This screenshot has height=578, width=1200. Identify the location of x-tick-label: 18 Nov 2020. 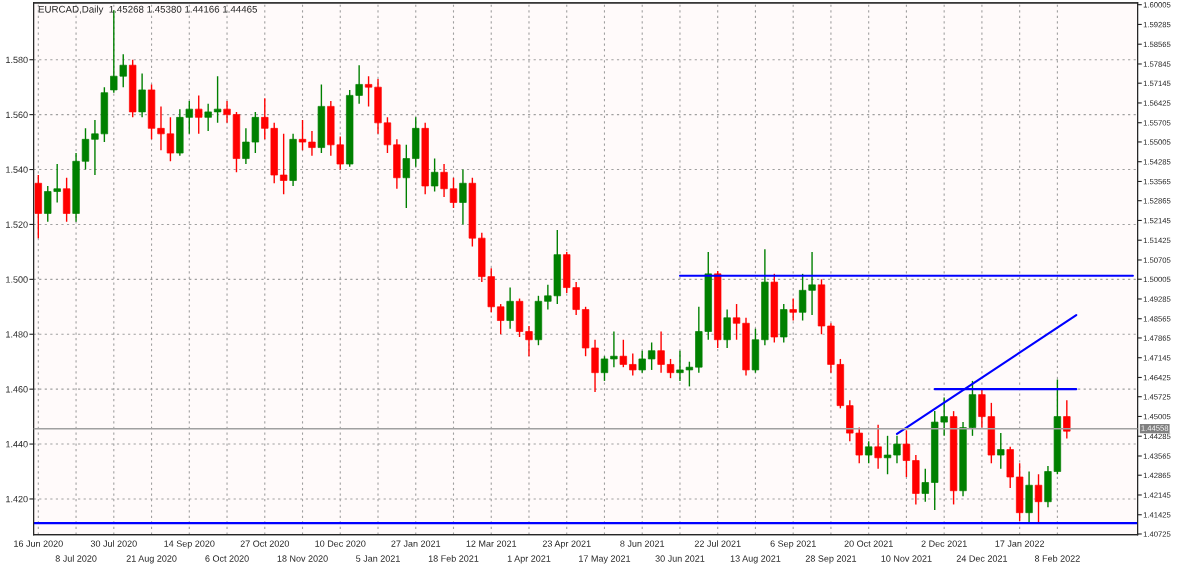
(302, 558).